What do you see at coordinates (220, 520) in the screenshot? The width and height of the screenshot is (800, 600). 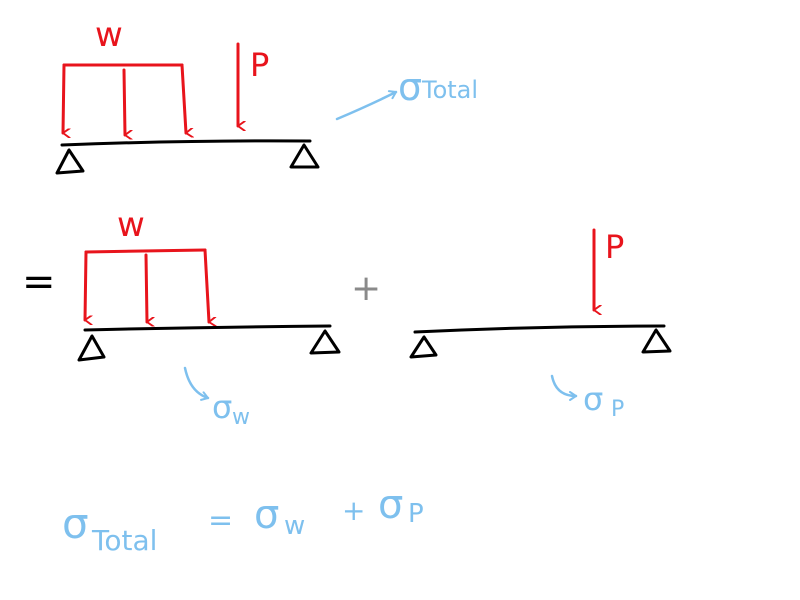 I see `eq-equals-sign: =` at bounding box center [220, 520].